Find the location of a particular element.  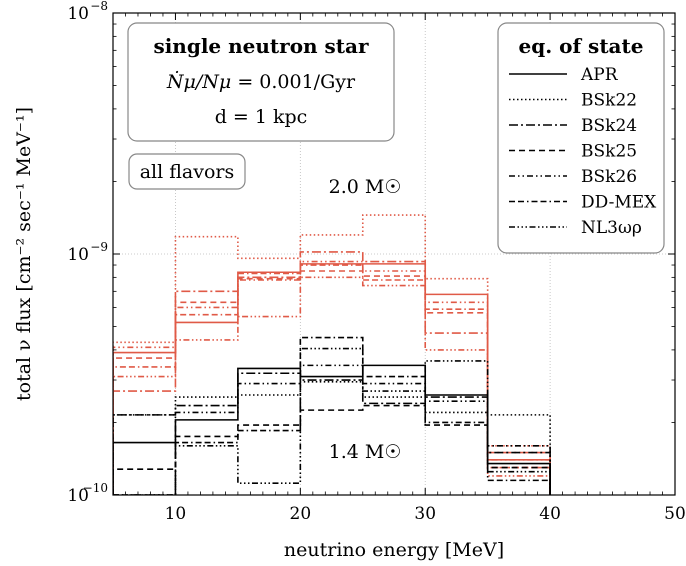

legend-label: DD-MEX is located at coordinates (619, 203).